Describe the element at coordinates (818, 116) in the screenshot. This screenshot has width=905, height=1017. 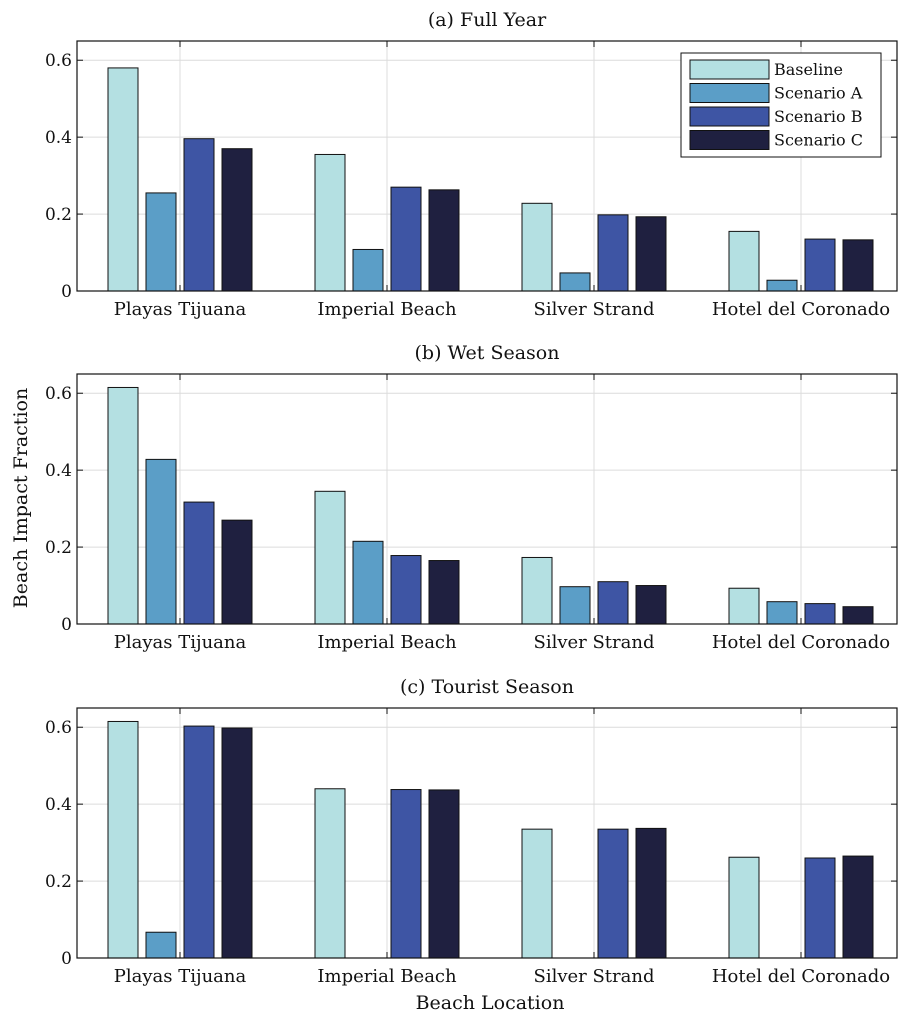
I see `legend-label: Scenario B` at that location.